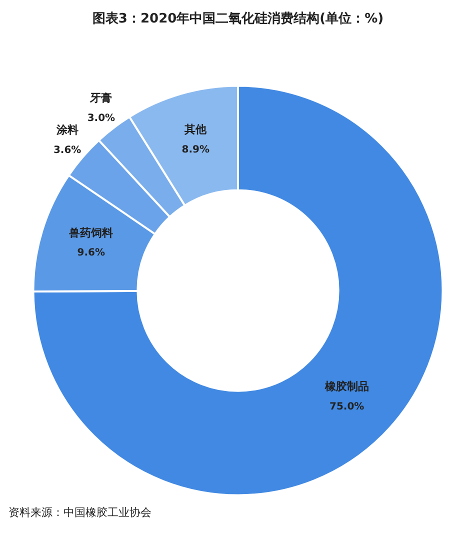 Image resolution: width=475 pixels, height=543 pixels. Describe the element at coordinates (91, 252) in the screenshot. I see `data-label: 9.6%` at that location.